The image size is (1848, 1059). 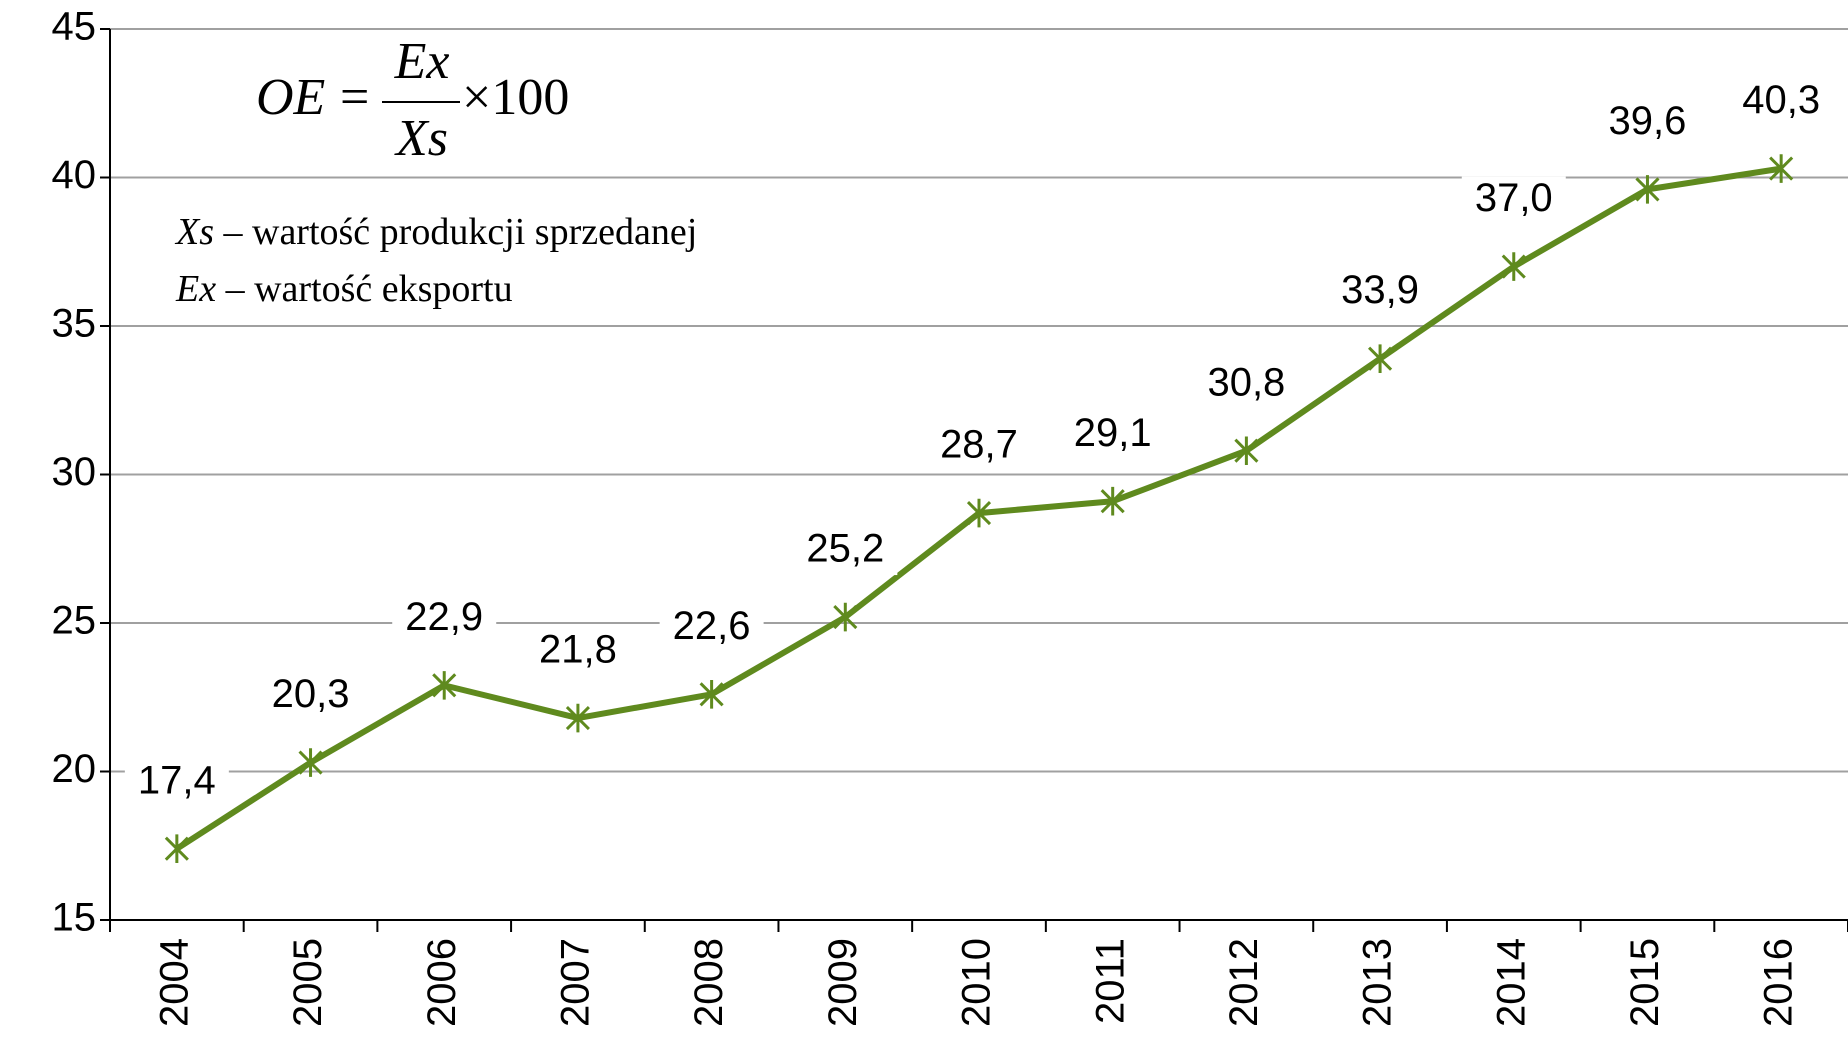 I want to click on annotation: Xs – wartość produkcji sprzedanej, so click(x=435, y=232).